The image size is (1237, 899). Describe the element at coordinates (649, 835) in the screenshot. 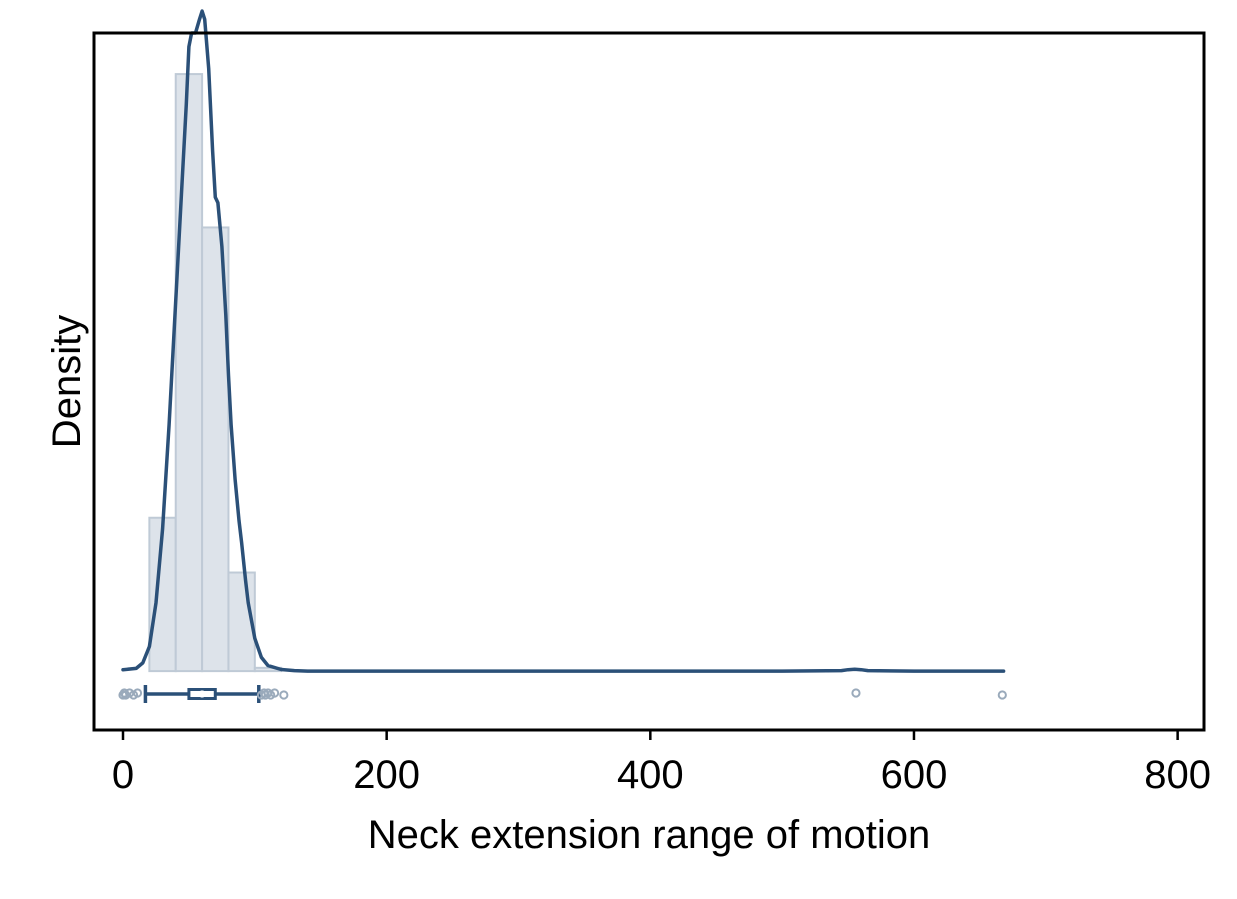

I see `x-axis-title: Neck extension range of motion` at that location.